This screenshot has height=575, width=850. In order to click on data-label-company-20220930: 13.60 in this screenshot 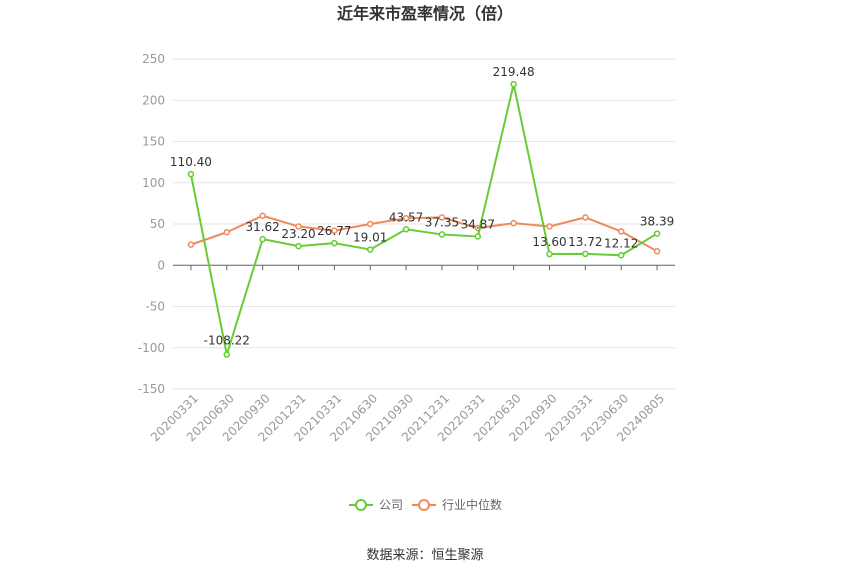, I will do `click(549, 242)`.